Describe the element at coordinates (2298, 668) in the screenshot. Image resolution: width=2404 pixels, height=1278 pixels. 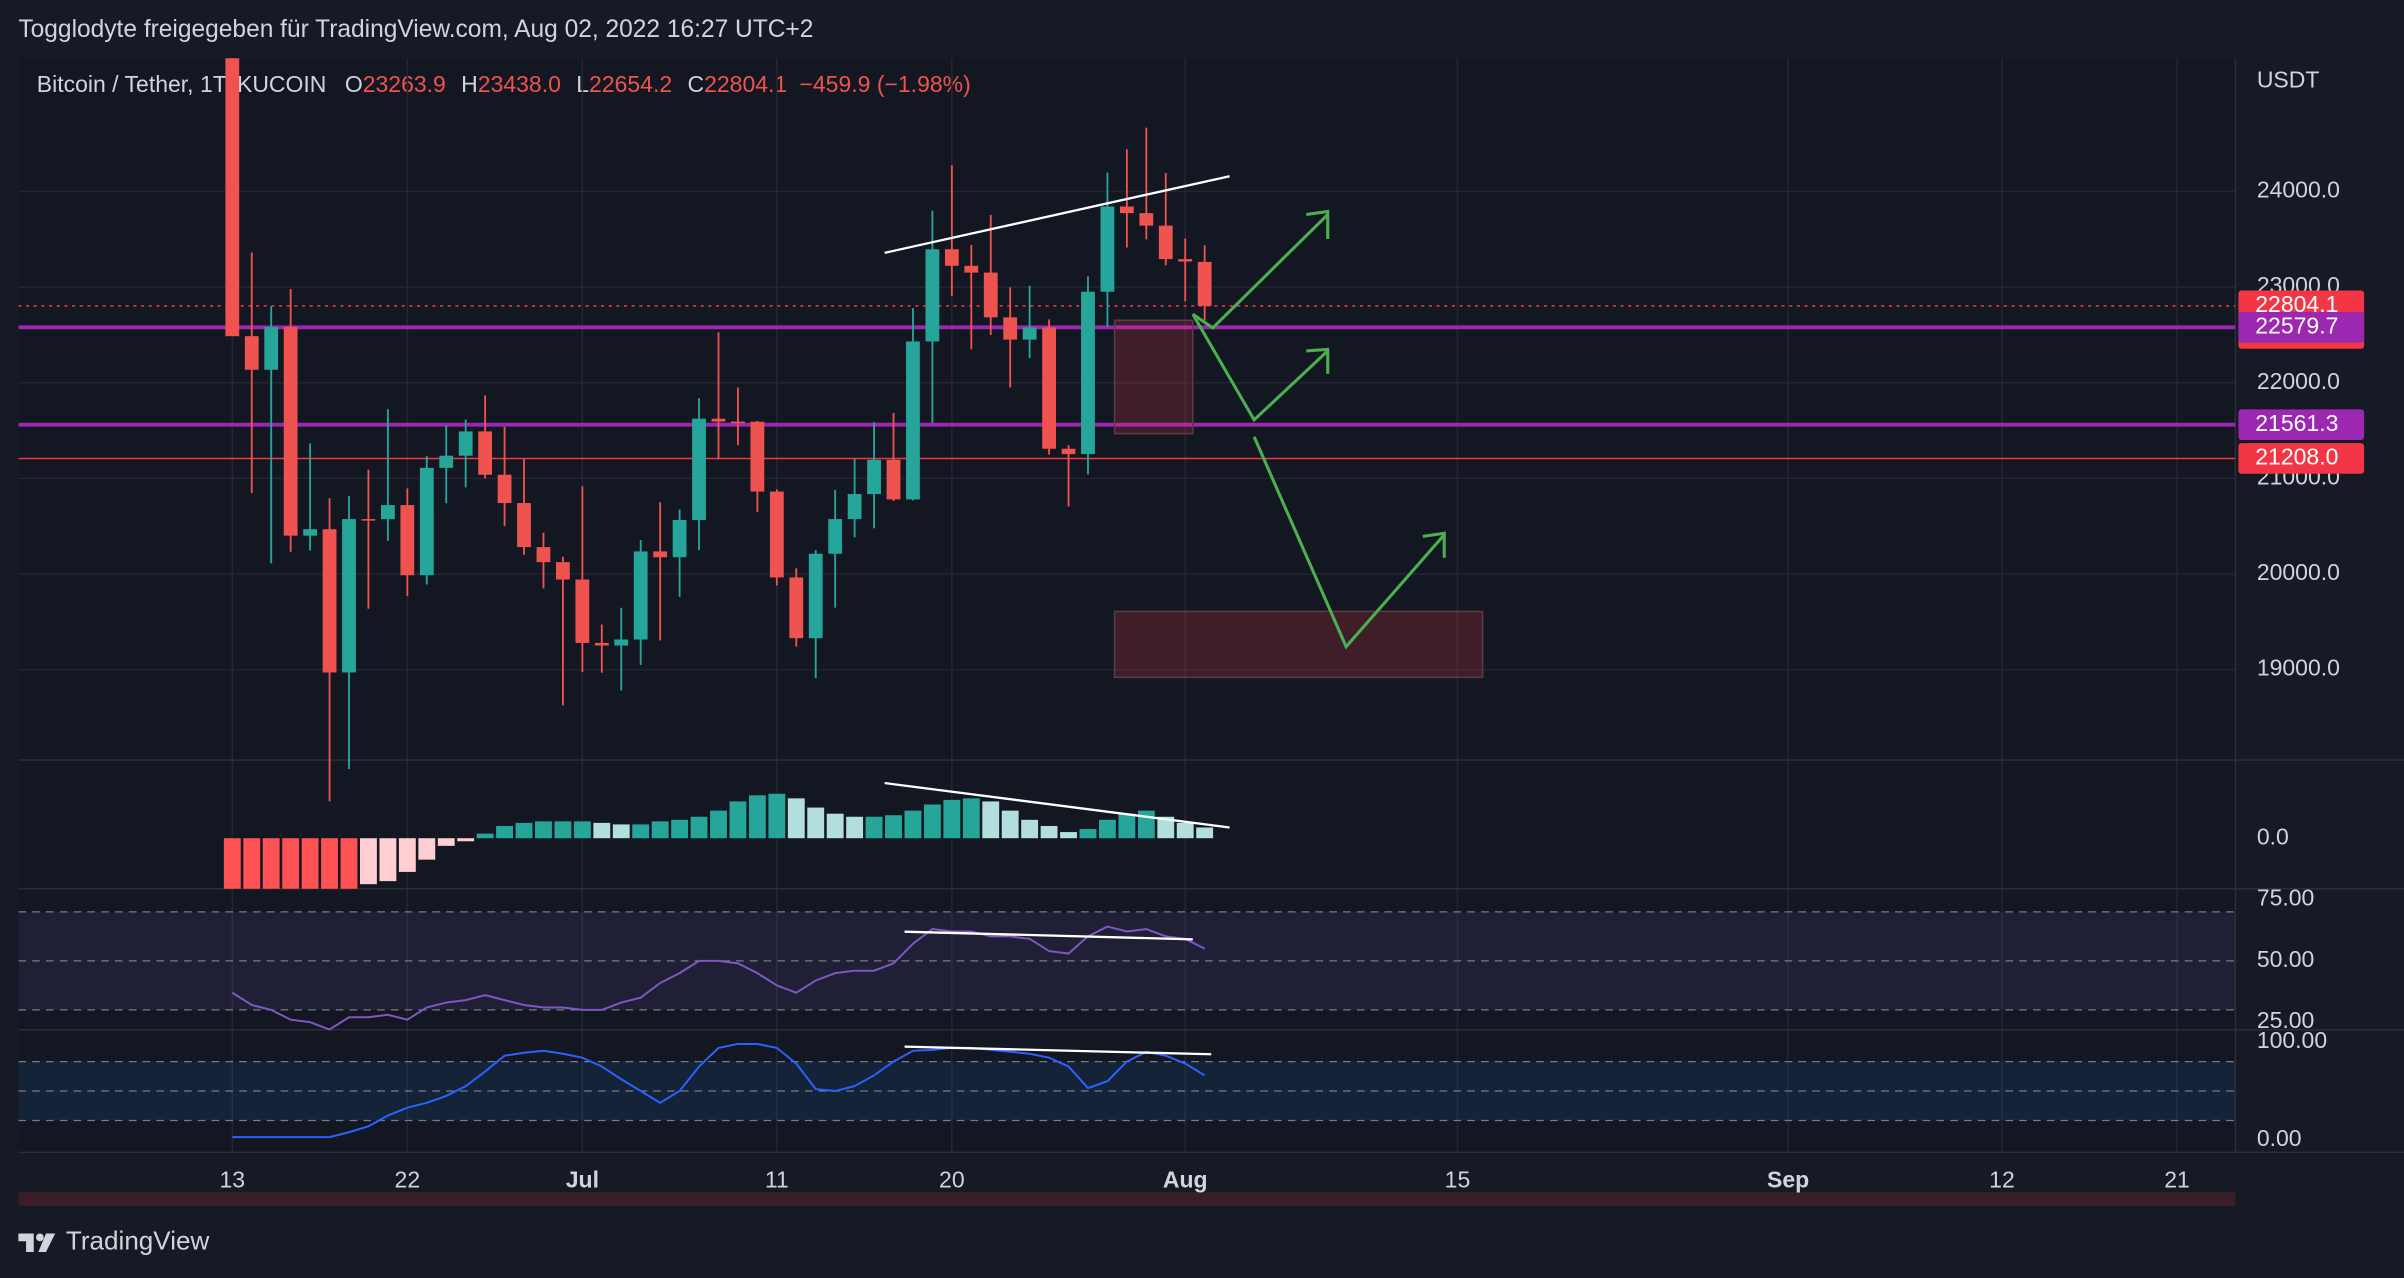
I see `y-tick-label: 19000.0` at that location.